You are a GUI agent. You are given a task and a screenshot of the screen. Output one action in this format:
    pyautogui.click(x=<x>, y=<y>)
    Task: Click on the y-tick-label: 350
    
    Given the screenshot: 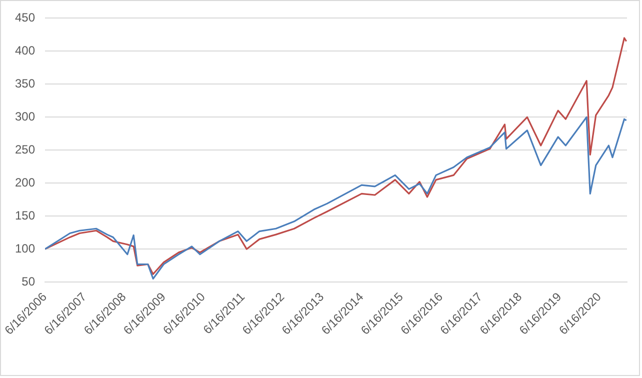 What is the action you would take?
    pyautogui.click(x=25, y=83)
    